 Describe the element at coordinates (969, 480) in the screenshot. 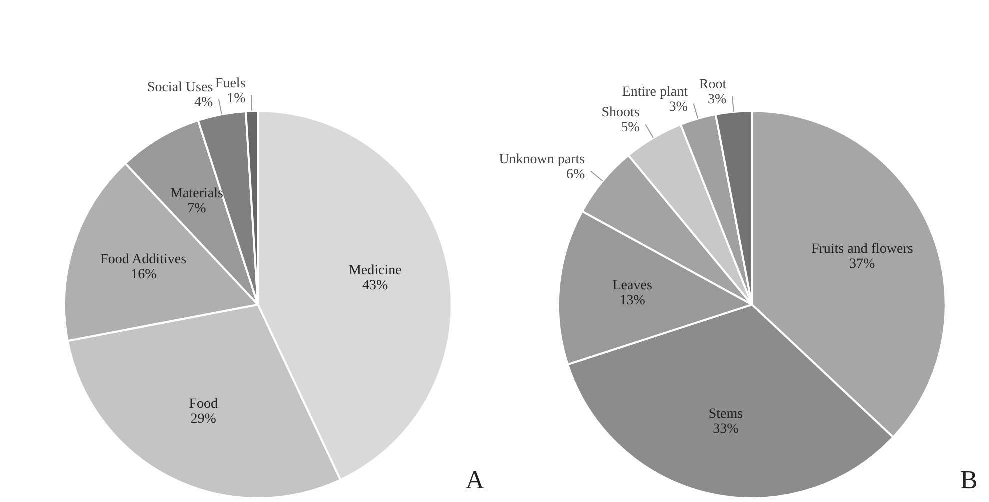

I see `text: B` at that location.